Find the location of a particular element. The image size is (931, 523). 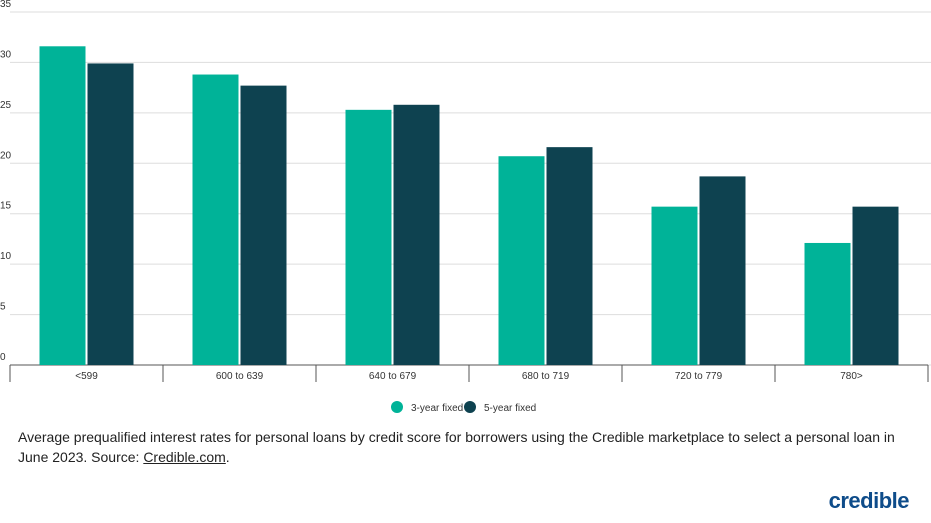

y-tick-label: 25 is located at coordinates (6, 105).